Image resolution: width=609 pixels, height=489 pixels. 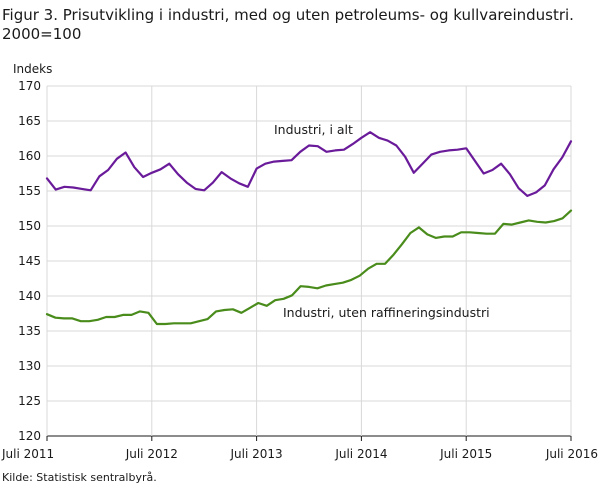 I want to click on y-tick-label-150: 150, so click(x=29, y=226).